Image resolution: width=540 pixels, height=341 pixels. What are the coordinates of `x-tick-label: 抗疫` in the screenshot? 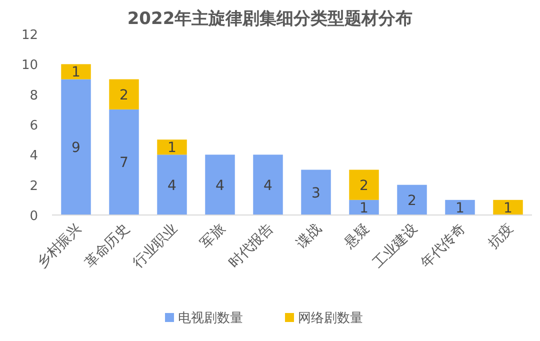 It's located at (501, 236).